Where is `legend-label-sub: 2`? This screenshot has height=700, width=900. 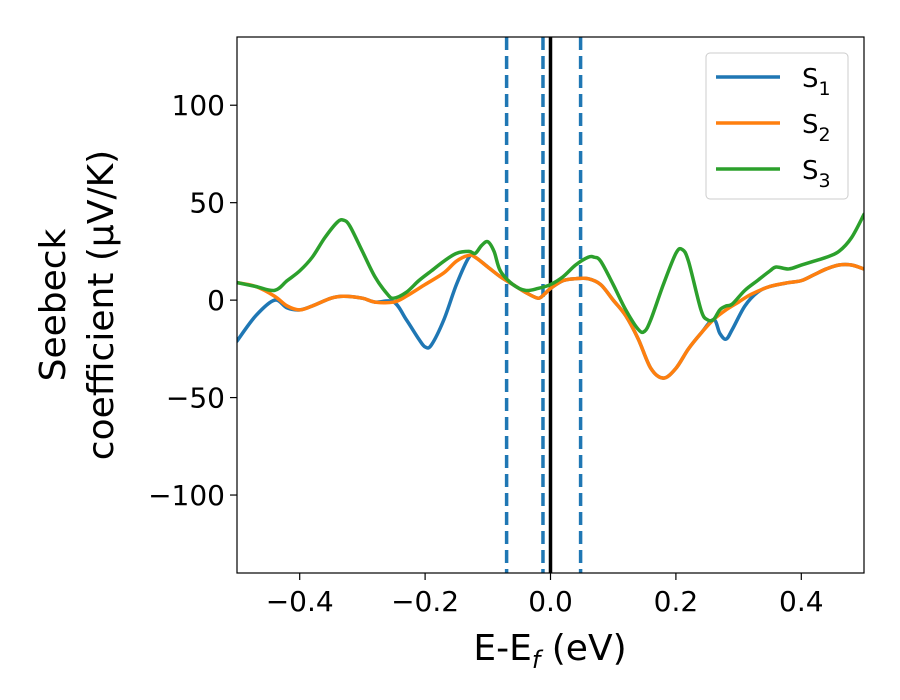 legend-label-sub: 2 is located at coordinates (825, 135).